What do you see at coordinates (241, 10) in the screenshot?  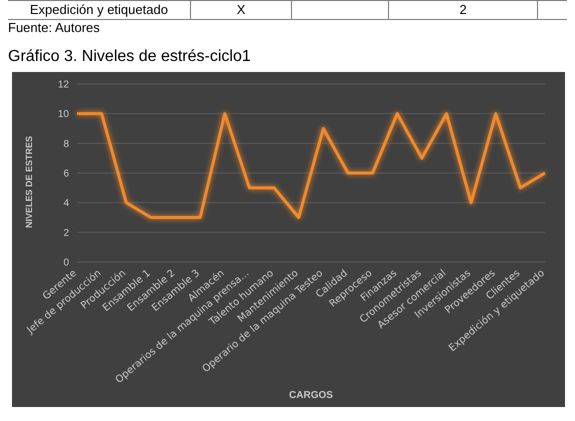 I see `text: X` at bounding box center [241, 10].